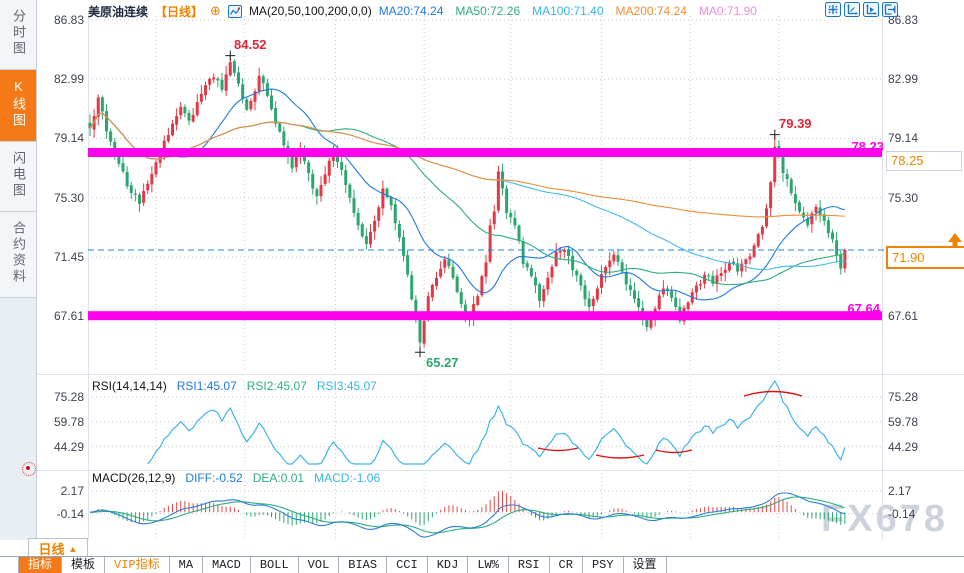 This screenshot has height=573, width=964. What do you see at coordinates (347, 478) in the screenshot?
I see `macd-value: MACD:-1.06` at bounding box center [347, 478].